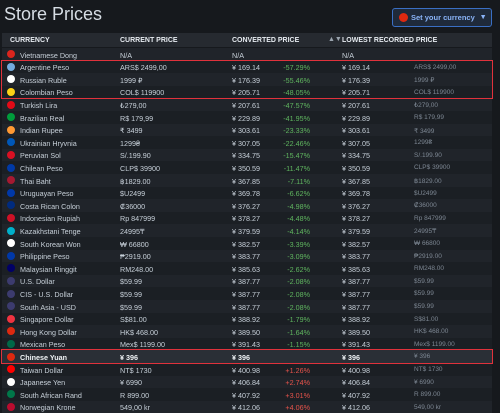 Image resolution: width=500 pixels, height=413 pixels. I want to click on currency-name: Philippine Peso, so click(45, 257).